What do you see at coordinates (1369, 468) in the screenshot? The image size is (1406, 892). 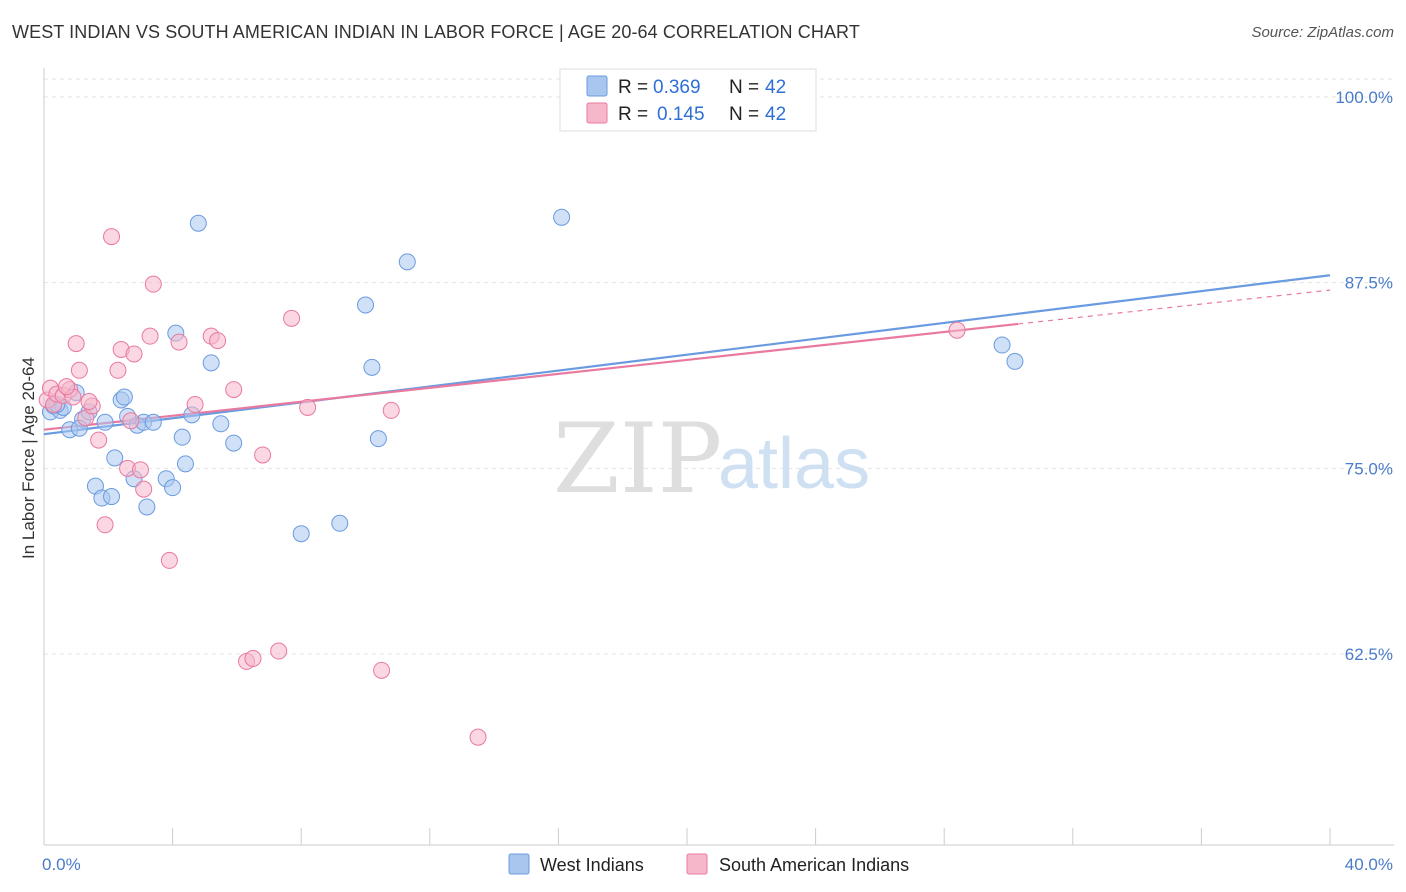 I see `y-tick-label: 75.0%` at bounding box center [1369, 468].